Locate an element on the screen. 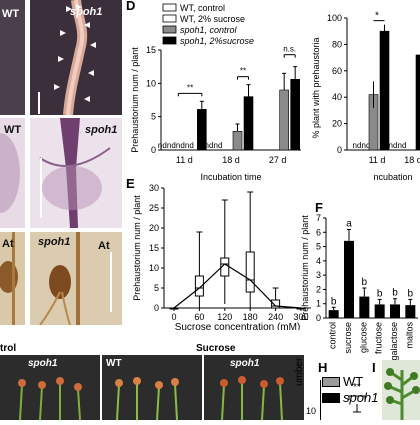  panel-label-h: H is located at coordinates (323, 367).